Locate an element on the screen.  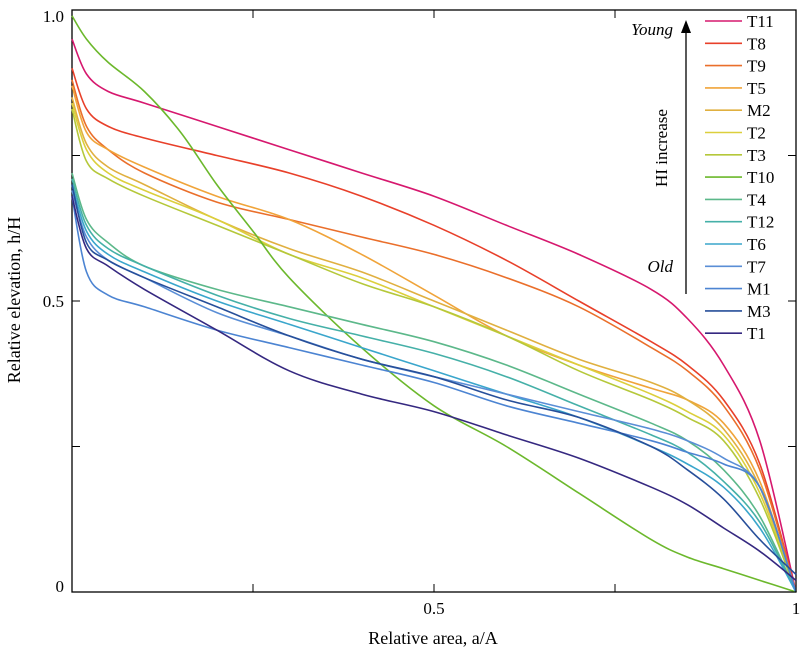
legend-label: T12 is located at coordinates (760, 222).